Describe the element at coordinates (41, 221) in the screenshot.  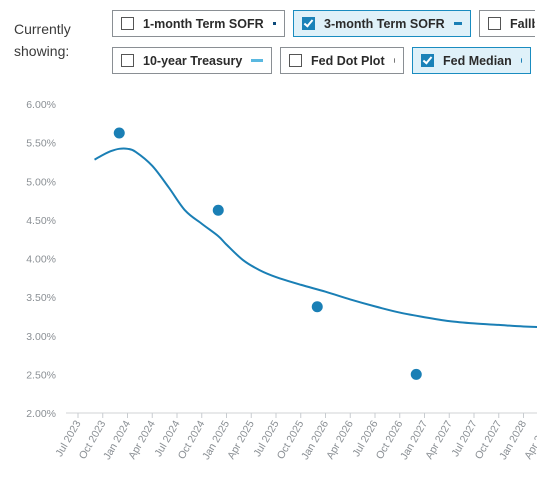
I see `y-tick-label: 4.50%` at that location.